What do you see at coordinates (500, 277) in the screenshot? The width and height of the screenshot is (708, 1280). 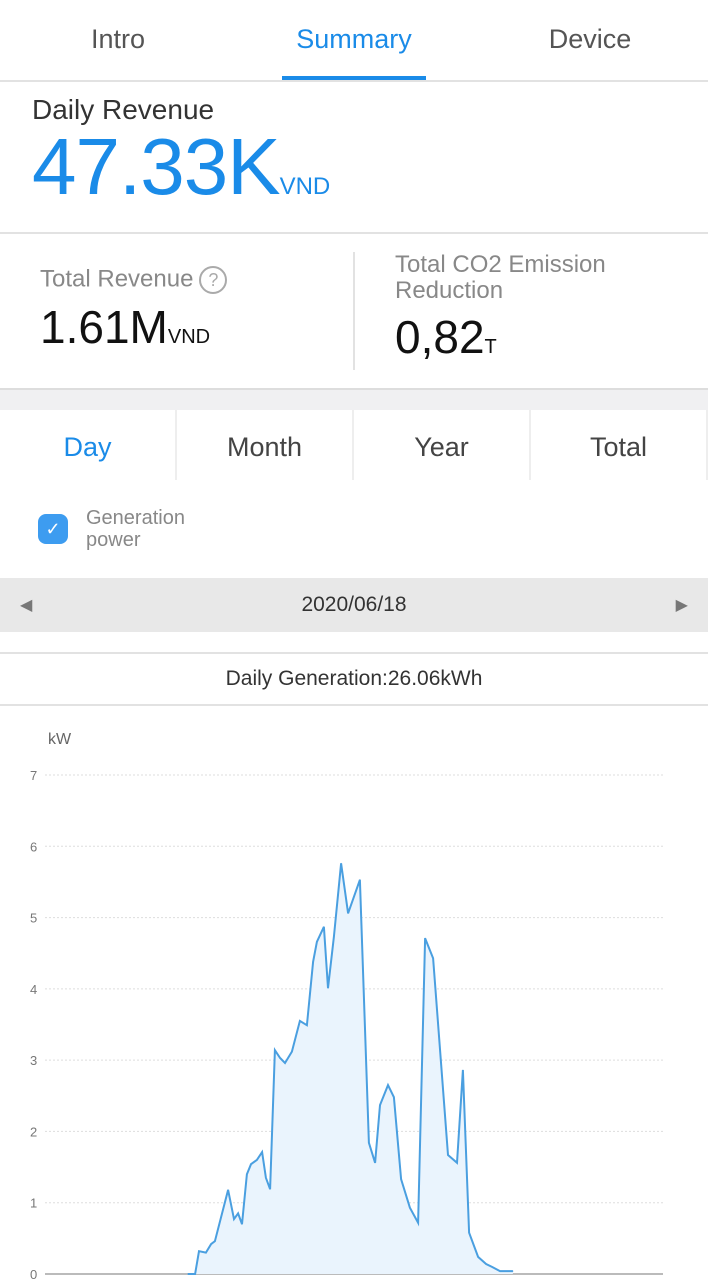 I see `co2-label: Total CO2 Emission Reduction` at bounding box center [500, 277].